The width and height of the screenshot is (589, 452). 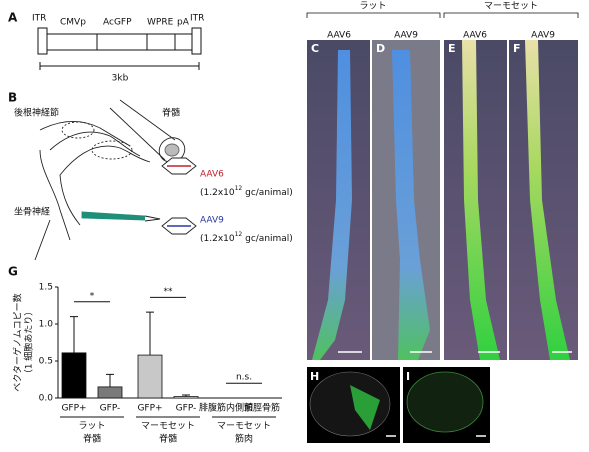 What do you see at coordinates (315, 48) in the screenshot?
I see `panel-letter: C` at bounding box center [315, 48].